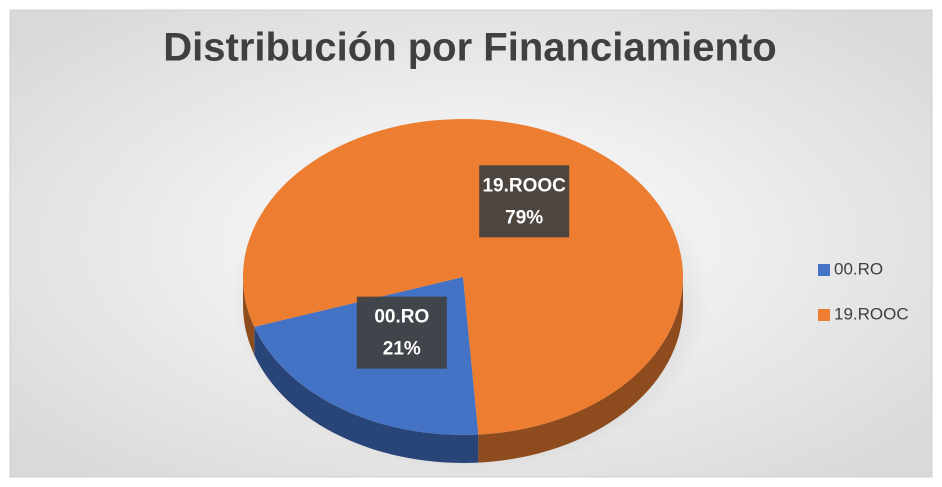 This screenshot has width=942, height=487. Describe the element at coordinates (402, 349) in the screenshot. I see `data-label-value: 21%` at that location.